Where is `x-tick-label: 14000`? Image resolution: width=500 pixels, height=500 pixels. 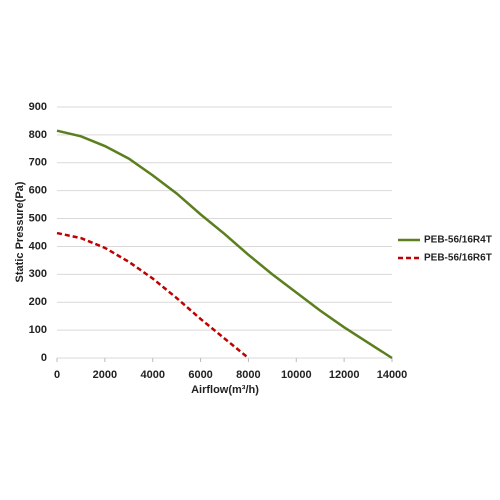
x-tick-label: 14000 is located at coordinates (392, 375).